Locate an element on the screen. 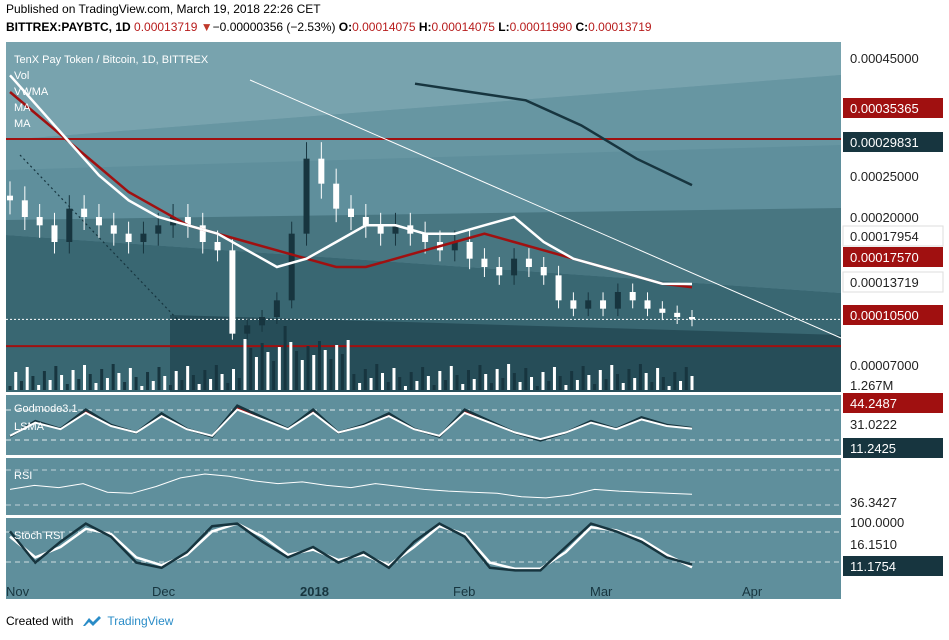 The width and height of the screenshot is (949, 640). godmode-panel is located at coordinates (423, 425).